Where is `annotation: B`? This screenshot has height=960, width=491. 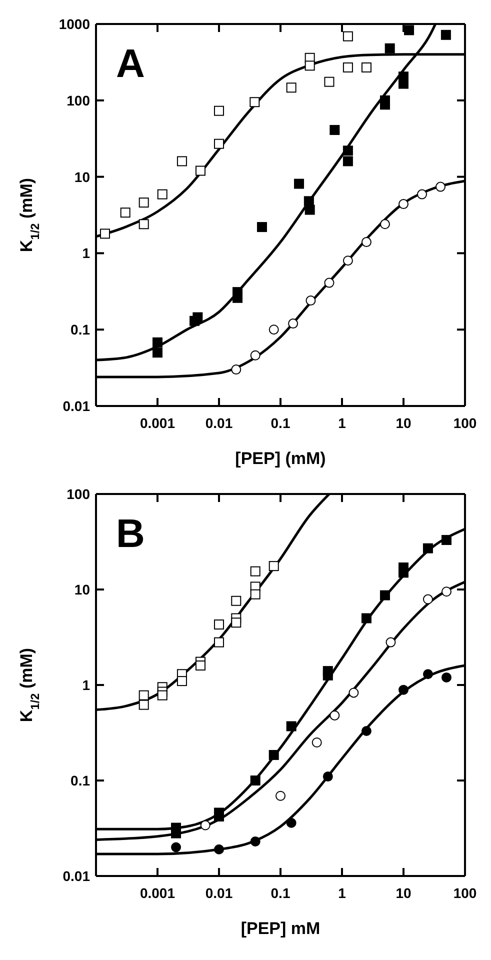
annotation: B is located at coordinates (130, 534).